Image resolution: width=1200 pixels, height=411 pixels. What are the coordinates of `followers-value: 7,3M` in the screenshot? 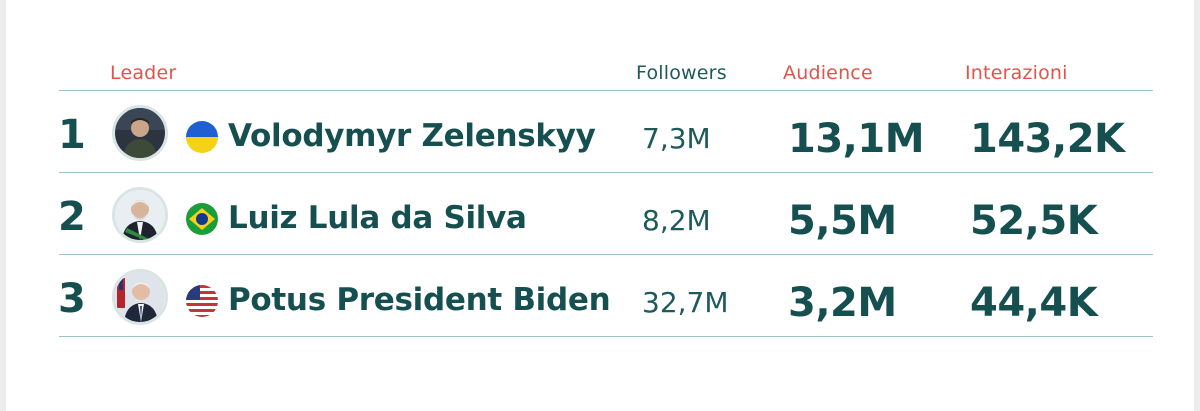 It's located at (676, 138).